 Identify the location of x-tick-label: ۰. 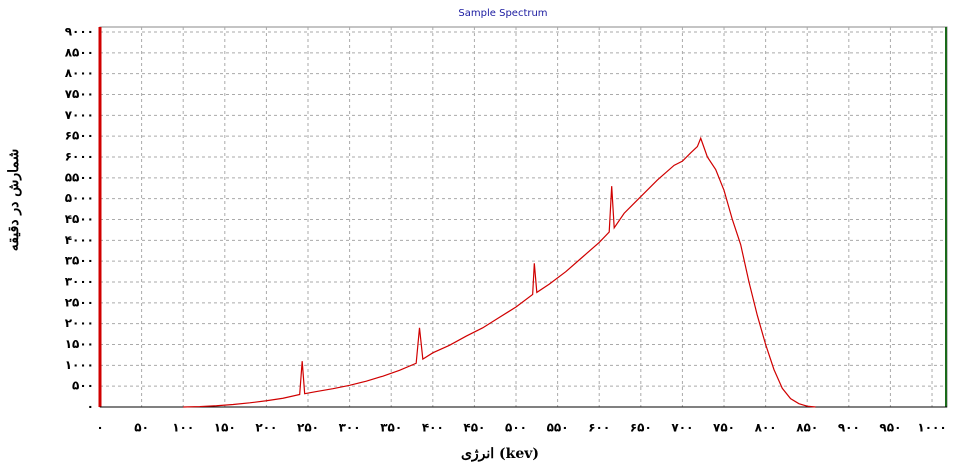
(99, 428).